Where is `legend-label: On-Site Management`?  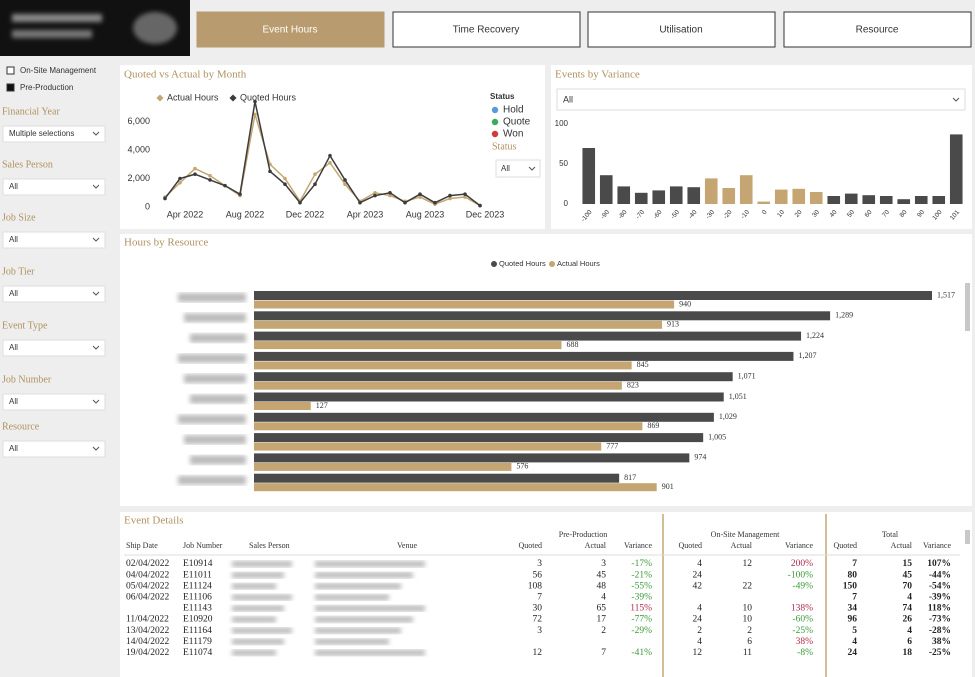
legend-label: On-Site Management is located at coordinates (58, 70).